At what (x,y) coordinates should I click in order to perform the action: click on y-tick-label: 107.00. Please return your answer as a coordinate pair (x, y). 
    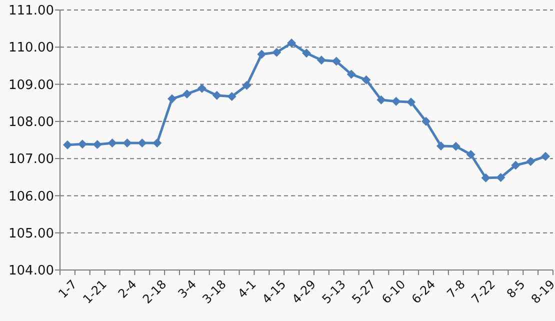
    Looking at the image, I should click on (31, 160).